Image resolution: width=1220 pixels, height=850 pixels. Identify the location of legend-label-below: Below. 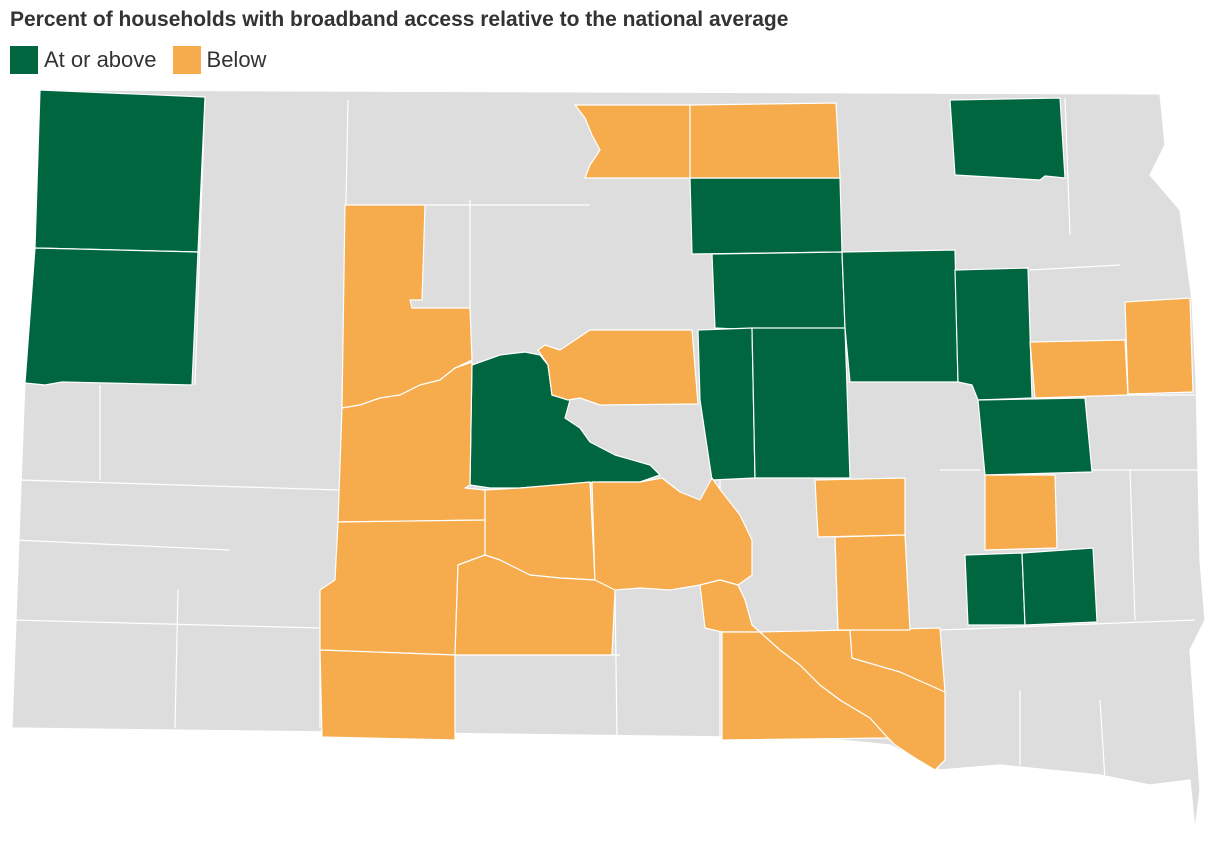
(236, 59).